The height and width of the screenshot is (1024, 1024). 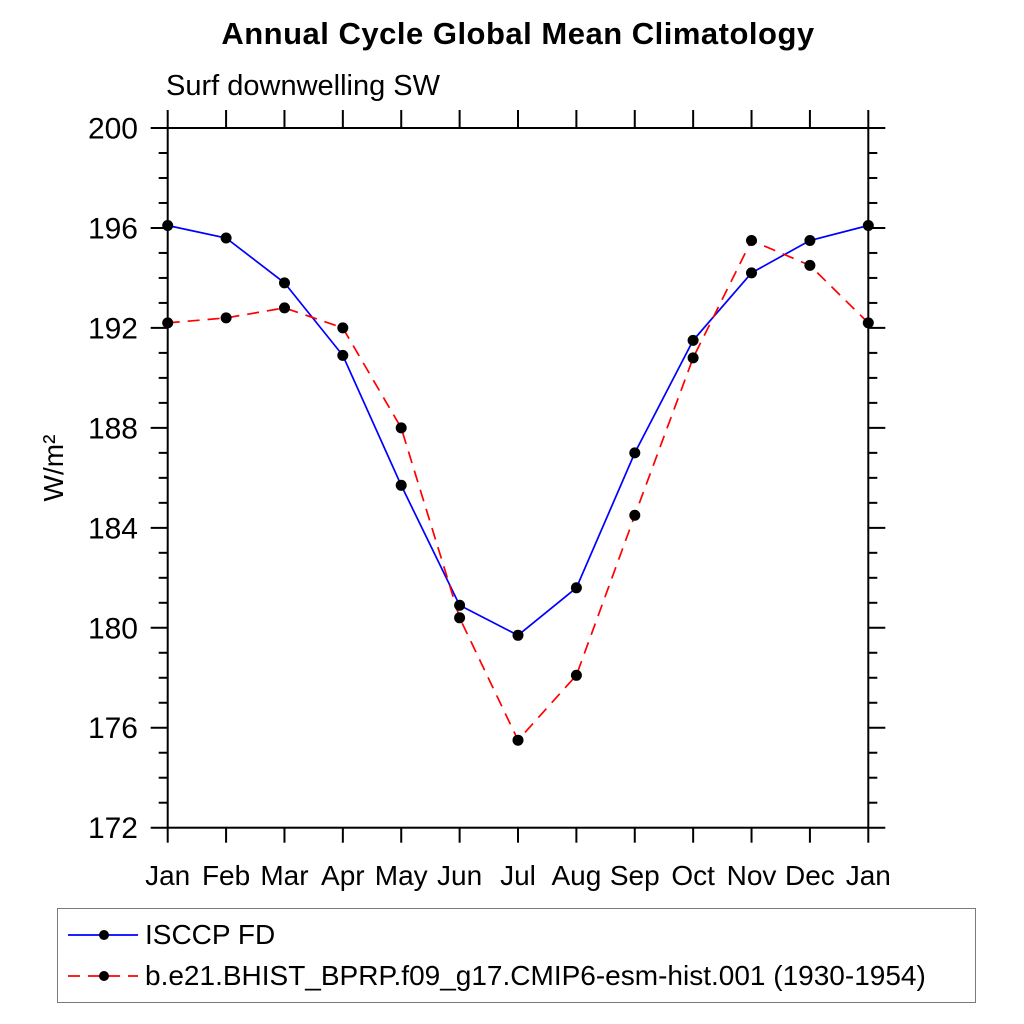 What do you see at coordinates (113, 328) in the screenshot?
I see `y-tick-label: 192` at bounding box center [113, 328].